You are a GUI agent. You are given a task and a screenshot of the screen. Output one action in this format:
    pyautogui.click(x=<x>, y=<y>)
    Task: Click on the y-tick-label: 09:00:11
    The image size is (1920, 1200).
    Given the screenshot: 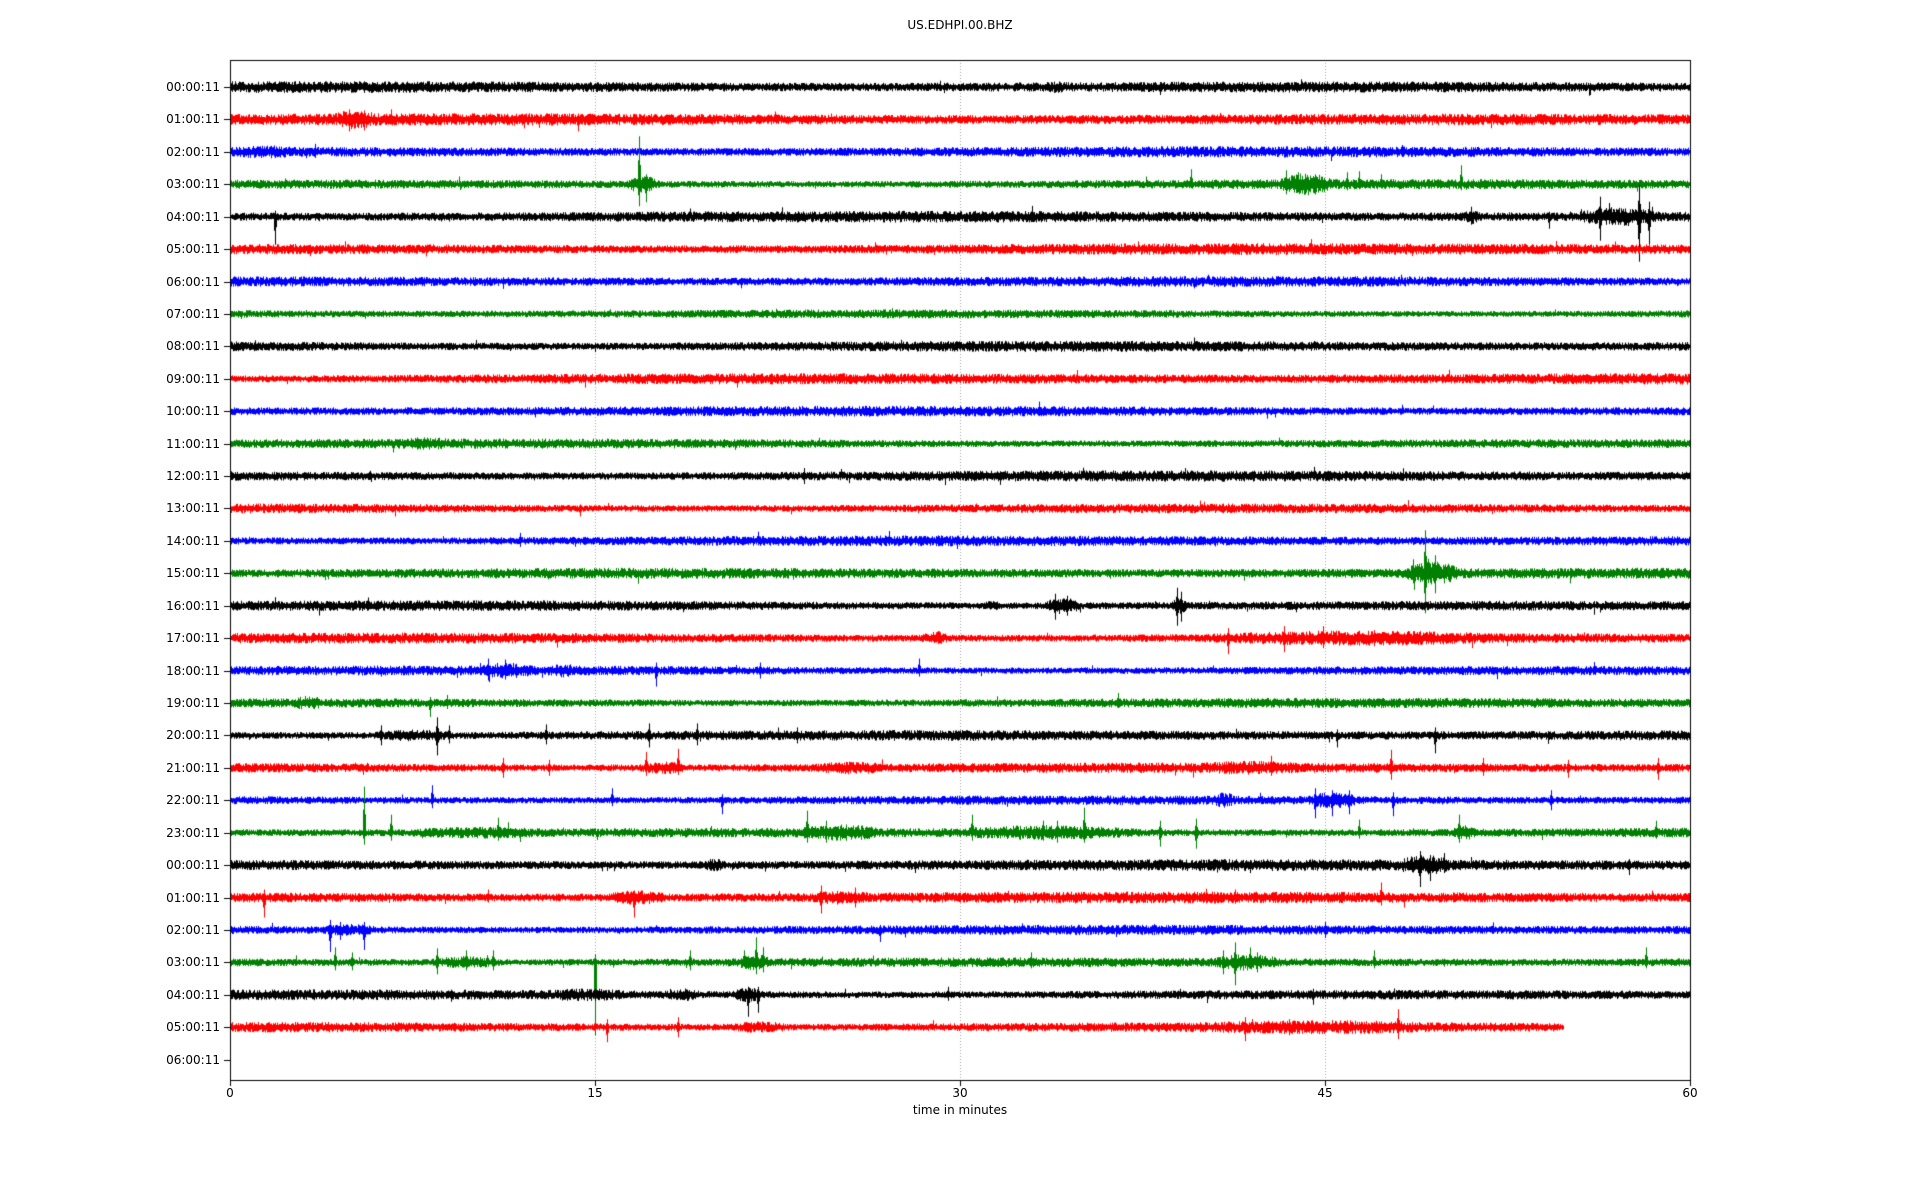 What is the action you would take?
    pyautogui.click(x=193, y=378)
    